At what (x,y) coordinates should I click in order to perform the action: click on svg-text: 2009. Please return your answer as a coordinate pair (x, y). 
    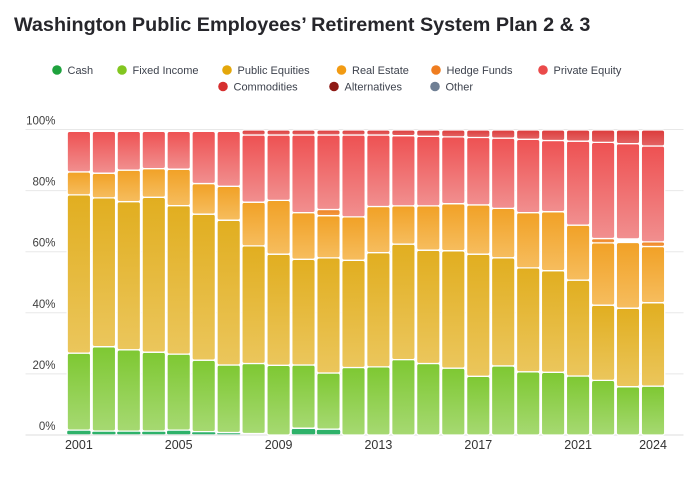
    Looking at the image, I should click on (279, 445).